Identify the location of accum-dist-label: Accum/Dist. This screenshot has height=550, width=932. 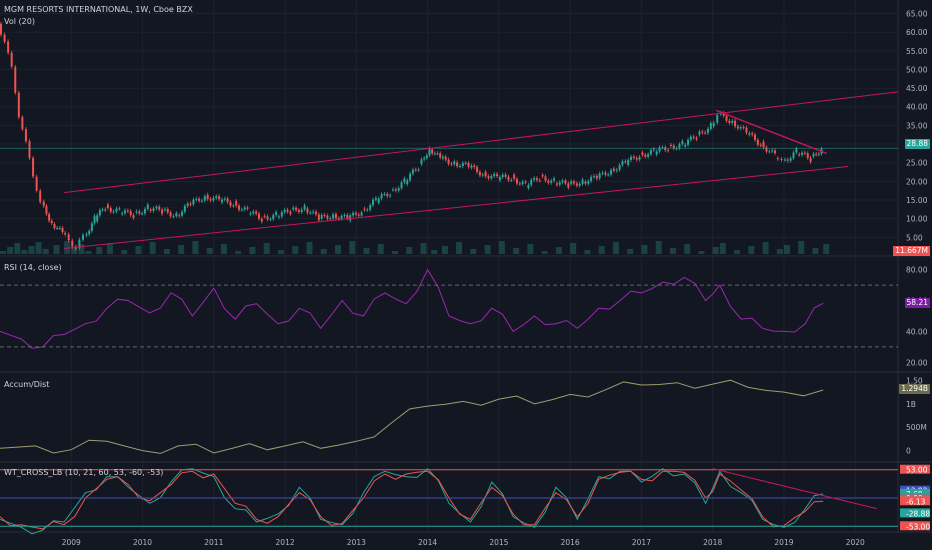
(27, 384).